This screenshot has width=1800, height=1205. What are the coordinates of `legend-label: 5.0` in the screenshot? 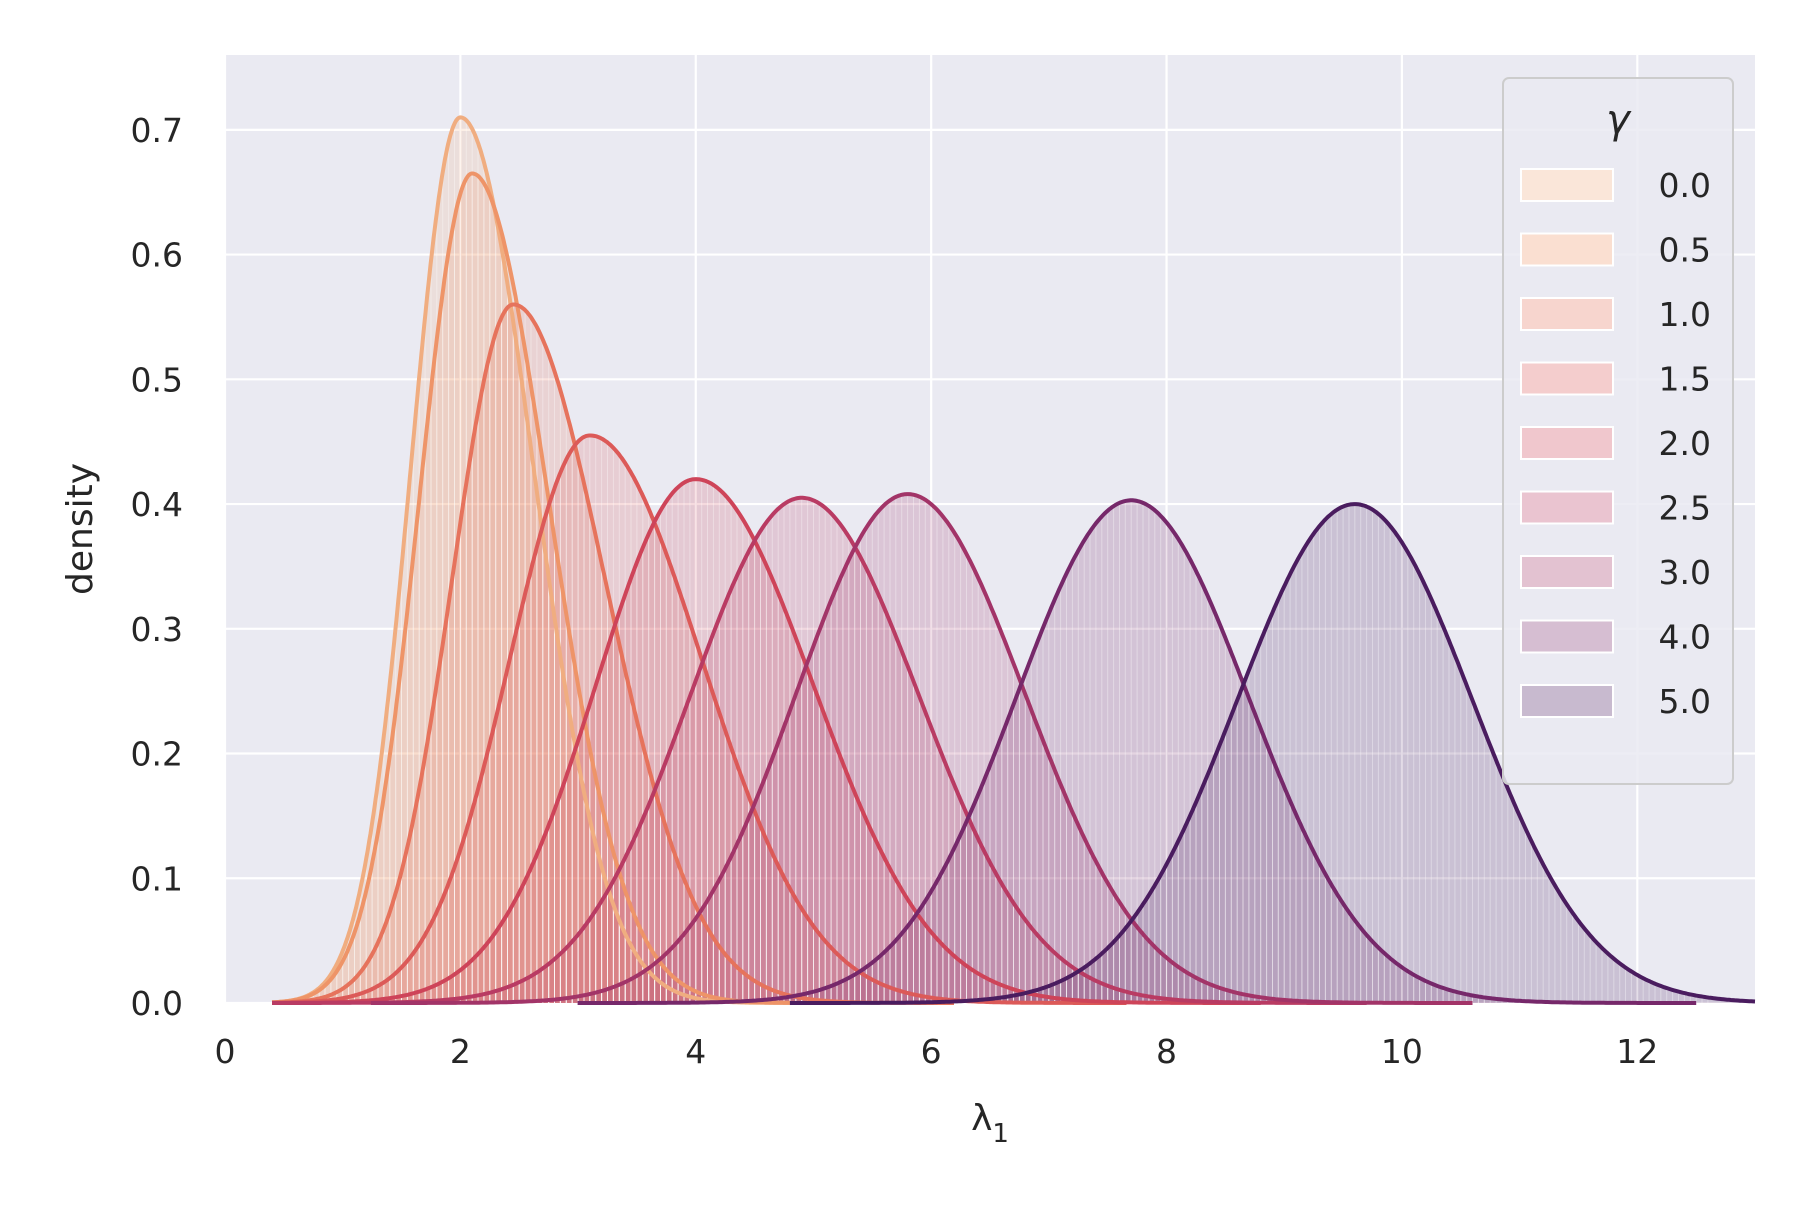 It's located at (1685, 701).